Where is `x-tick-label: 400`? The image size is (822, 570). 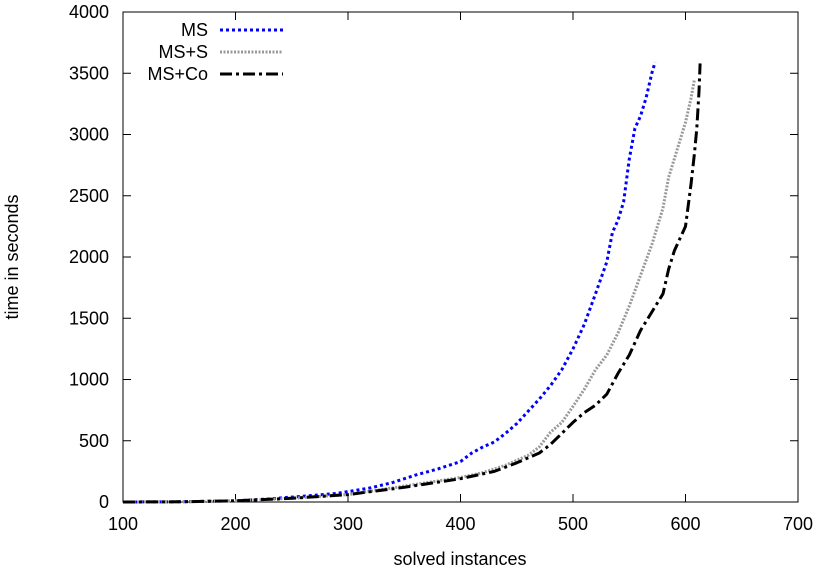
x-tick-label: 400 is located at coordinates (460, 524).